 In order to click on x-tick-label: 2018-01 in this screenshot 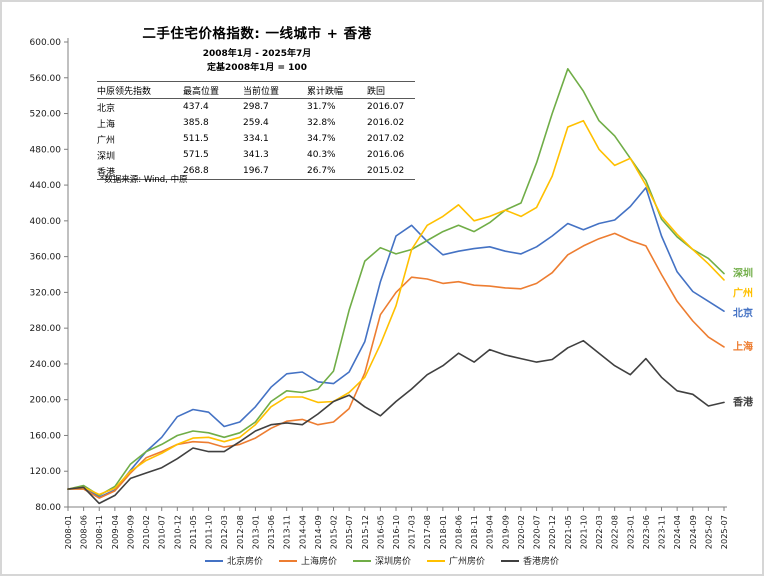, I will do `click(443, 532)`.